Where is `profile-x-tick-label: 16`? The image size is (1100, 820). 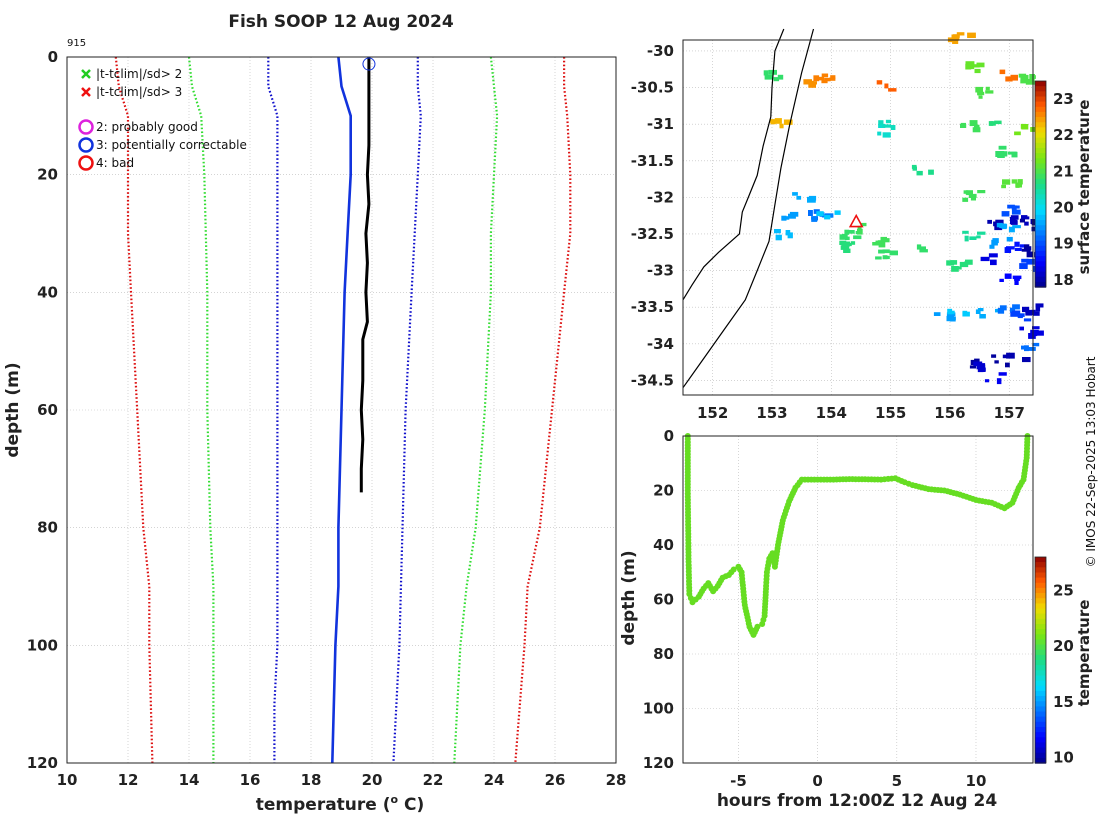
profile-x-tick-label: 16 is located at coordinates (250, 780).